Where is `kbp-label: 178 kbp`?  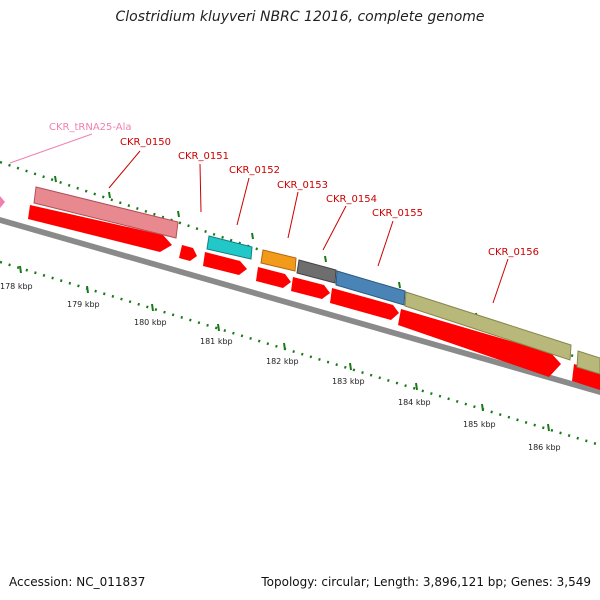
kbp-label: 178 kbp is located at coordinates (16, 286).